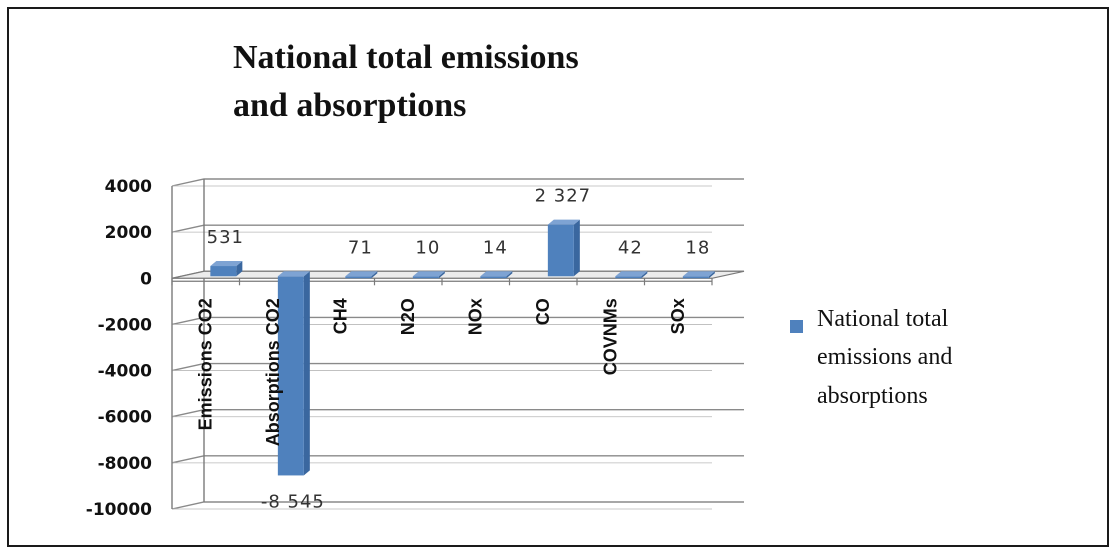 This screenshot has width=1120, height=547. I want to click on y-tick-label: -6000, so click(125, 418).